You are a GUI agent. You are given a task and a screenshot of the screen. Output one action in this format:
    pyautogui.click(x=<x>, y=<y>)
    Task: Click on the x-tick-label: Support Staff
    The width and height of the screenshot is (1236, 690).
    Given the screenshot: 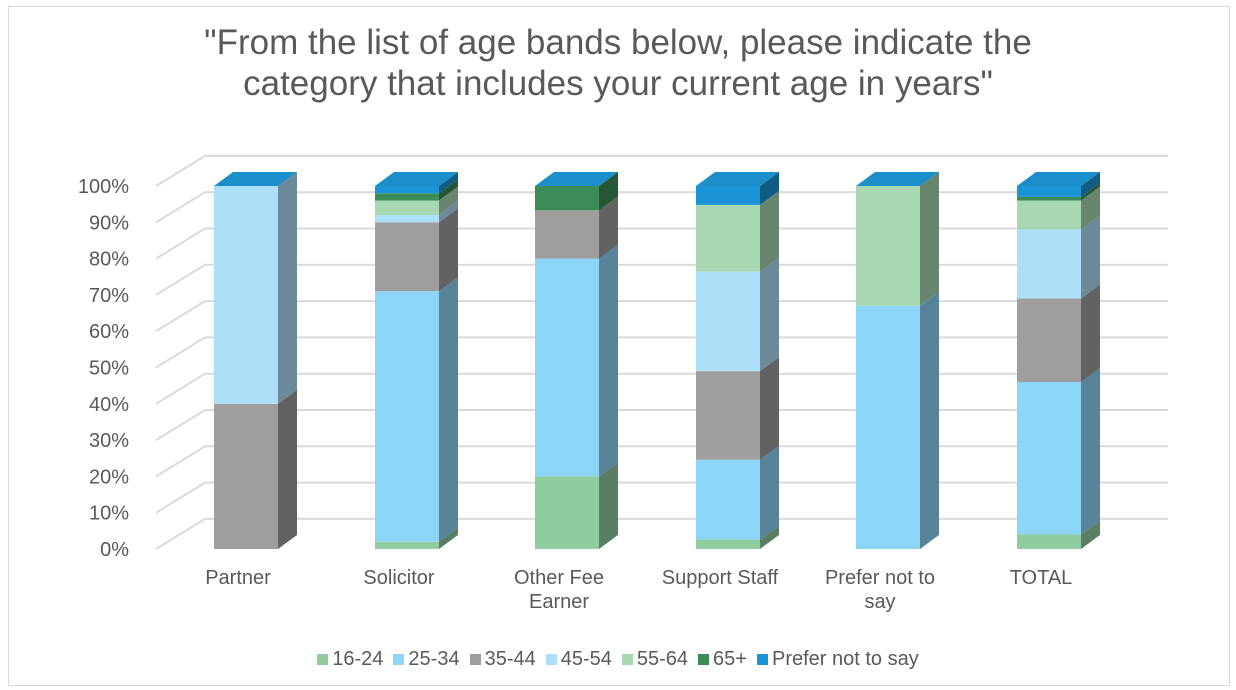 What is the action you would take?
    pyautogui.click(x=720, y=578)
    